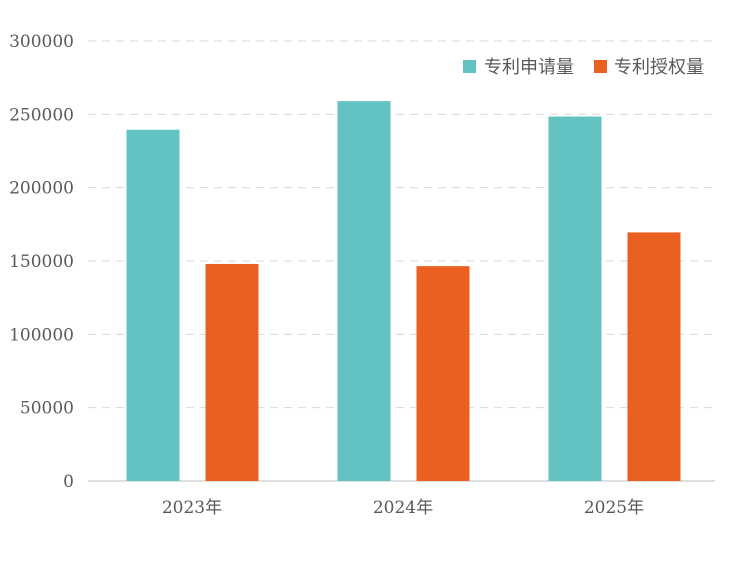 This screenshot has width=750, height=562. I want to click on y-tick-label: 100000, so click(41, 335).